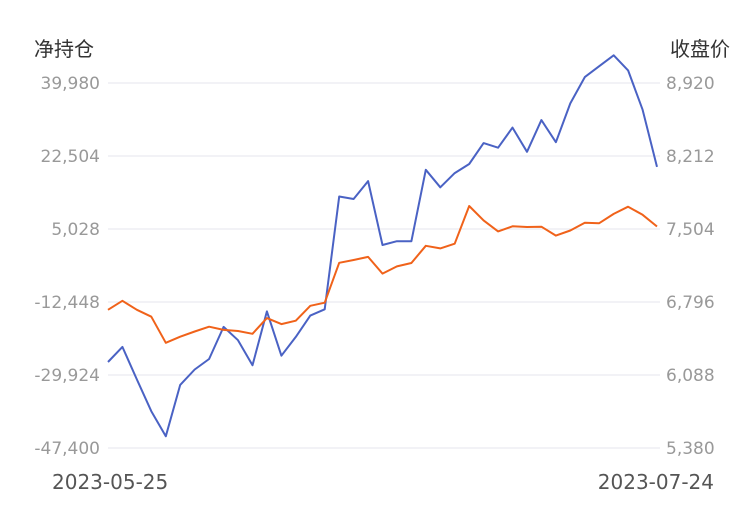 The width and height of the screenshot is (750, 510). What do you see at coordinates (70, 157) in the screenshot?
I see `left-tick-label: 22,504` at bounding box center [70, 157].